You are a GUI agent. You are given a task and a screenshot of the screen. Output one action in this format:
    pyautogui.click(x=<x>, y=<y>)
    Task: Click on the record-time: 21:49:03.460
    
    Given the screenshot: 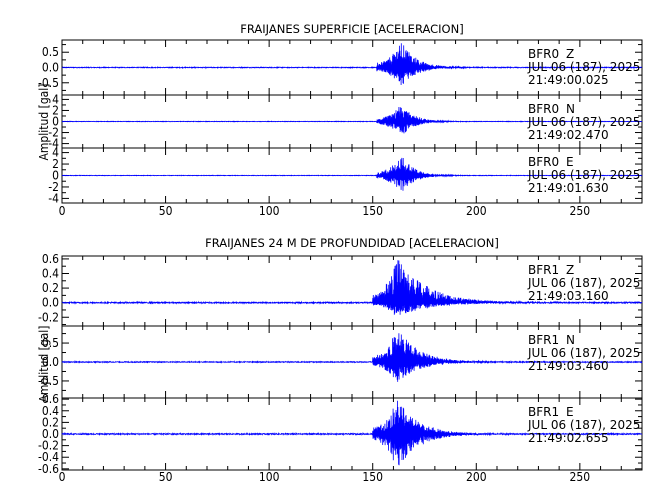 What is the action you would take?
    pyautogui.click(x=568, y=366)
    